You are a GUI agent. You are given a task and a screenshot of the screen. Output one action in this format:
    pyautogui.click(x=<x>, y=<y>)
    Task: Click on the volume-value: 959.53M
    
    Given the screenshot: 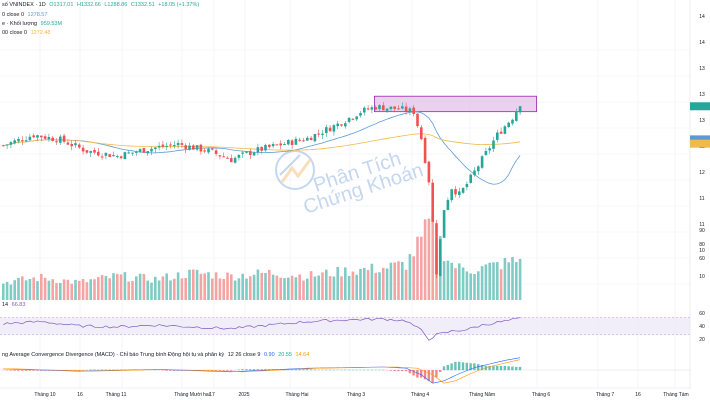 What is the action you would take?
    pyautogui.click(x=51, y=24)
    